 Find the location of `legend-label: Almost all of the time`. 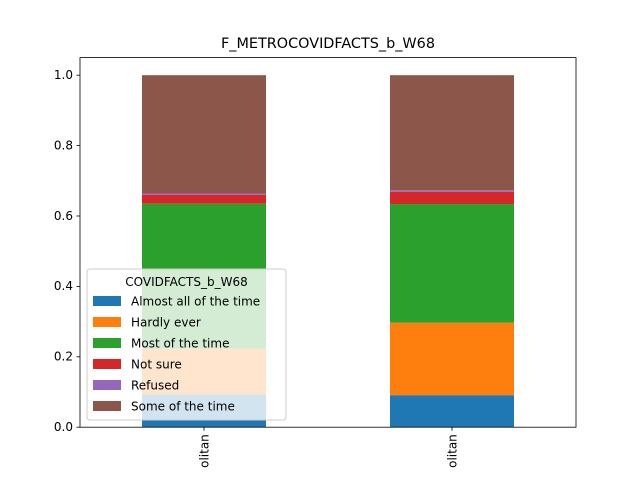

legend-label: Almost all of the time is located at coordinates (195, 302).